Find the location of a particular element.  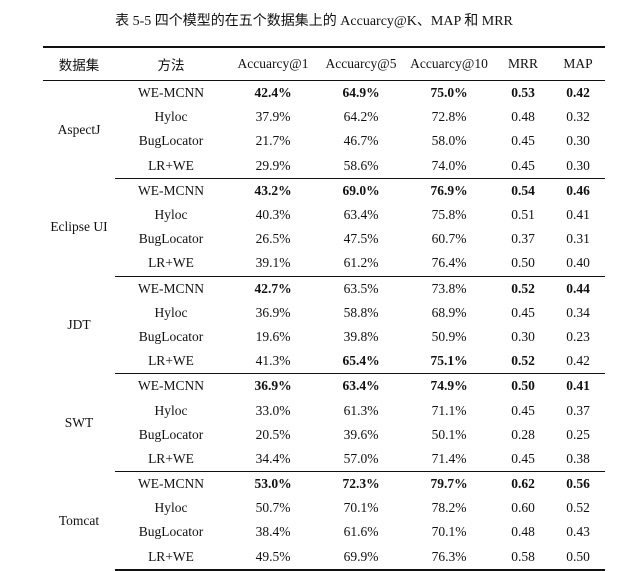

value-cell: 79.7% is located at coordinates (449, 484).